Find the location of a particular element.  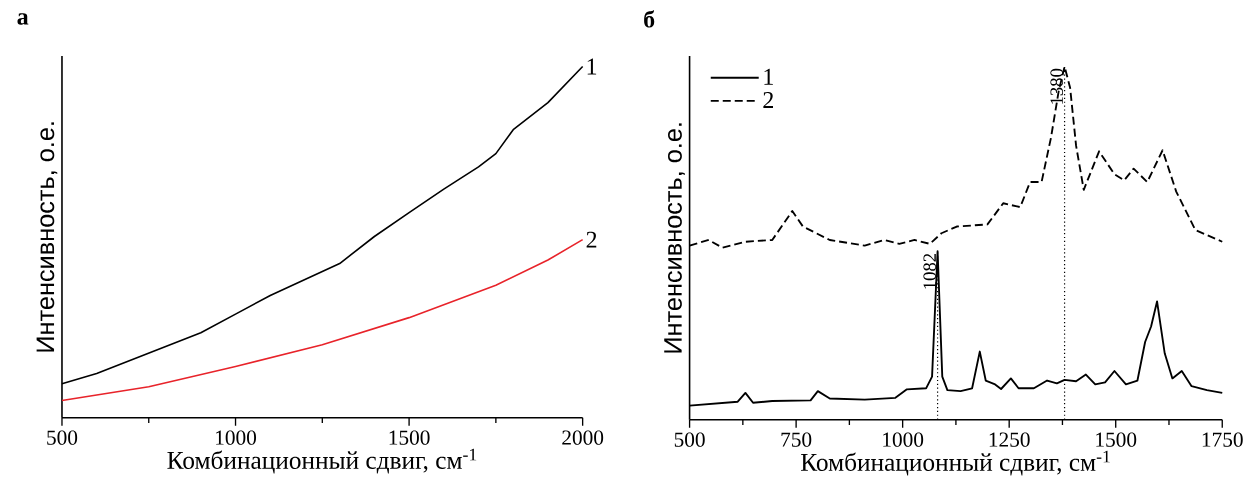

series-label: 2 is located at coordinates (591, 239).